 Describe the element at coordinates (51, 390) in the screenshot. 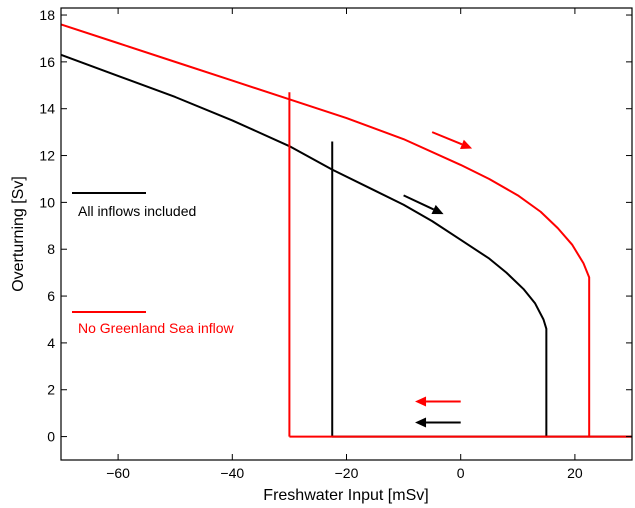

I see `y-tick-label: 2` at that location.